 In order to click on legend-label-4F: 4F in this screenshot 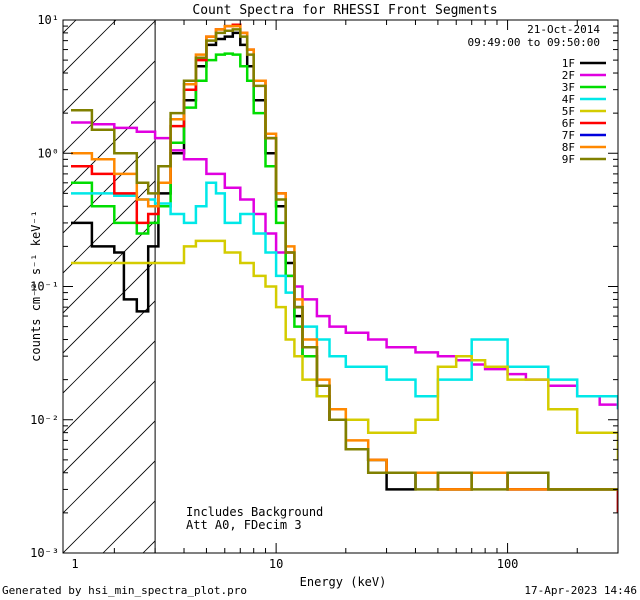, I will do `click(568, 99)`.